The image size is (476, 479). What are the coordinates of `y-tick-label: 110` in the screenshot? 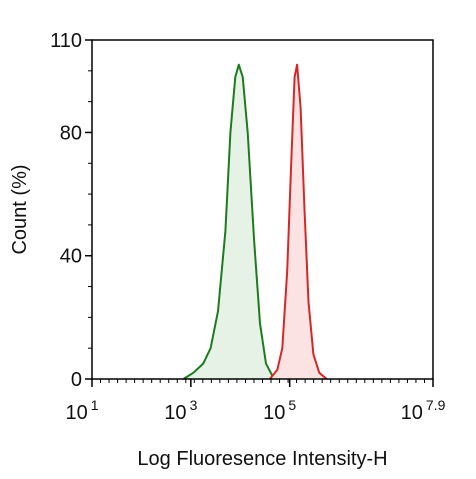 It's located at (66, 41).